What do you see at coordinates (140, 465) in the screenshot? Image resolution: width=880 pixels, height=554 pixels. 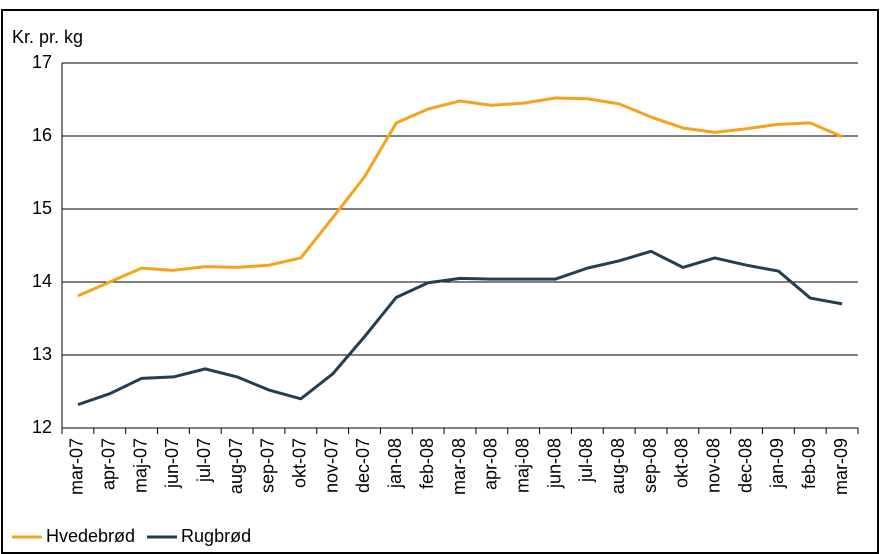 I see `x-tick-label: maj-07` at bounding box center [140, 465].